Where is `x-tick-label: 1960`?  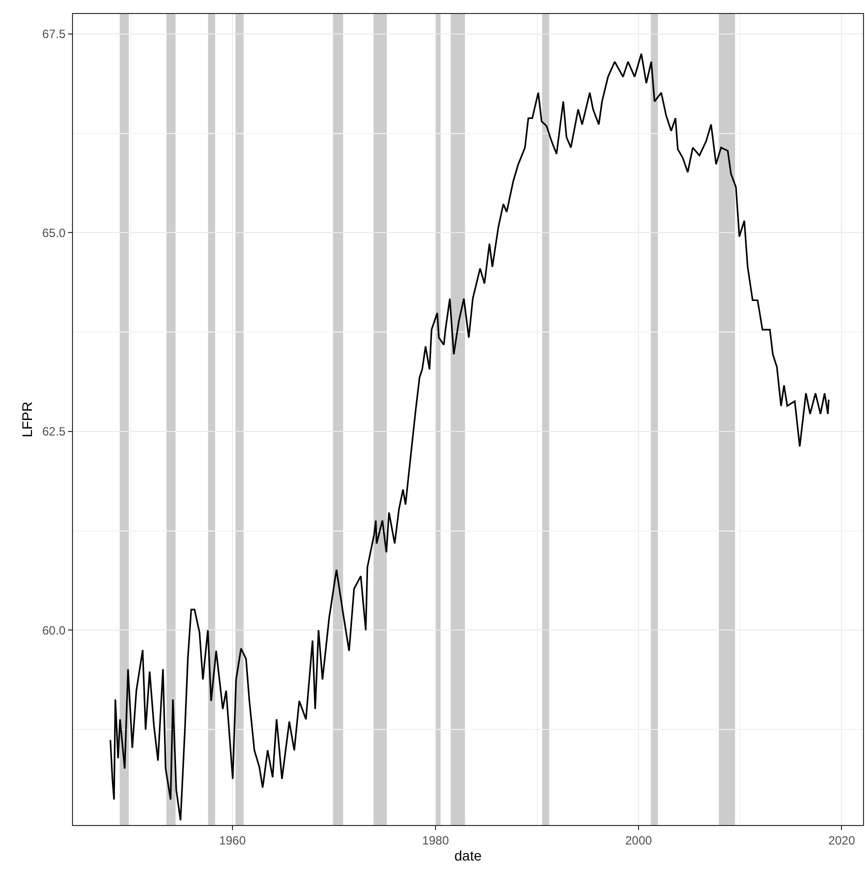
x-tick-label: 1960 is located at coordinates (232, 840).